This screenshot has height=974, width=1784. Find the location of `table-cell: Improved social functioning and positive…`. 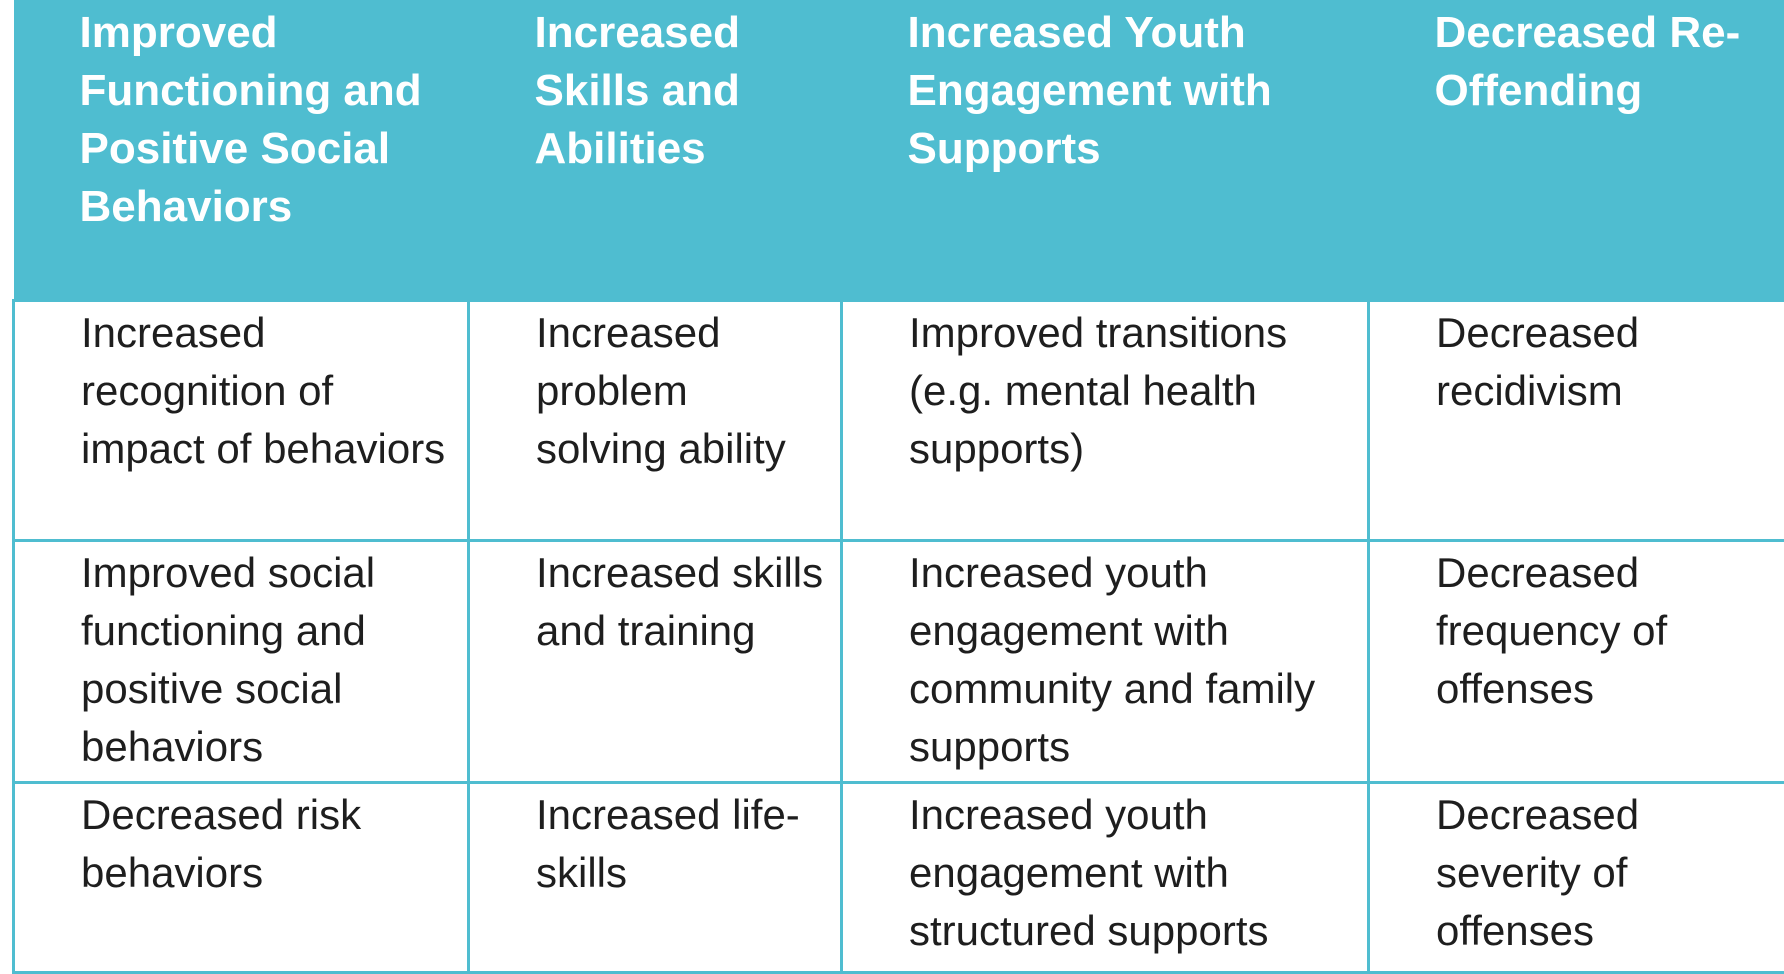

table-cell: Improved social functioning and positive… is located at coordinates (241, 661).